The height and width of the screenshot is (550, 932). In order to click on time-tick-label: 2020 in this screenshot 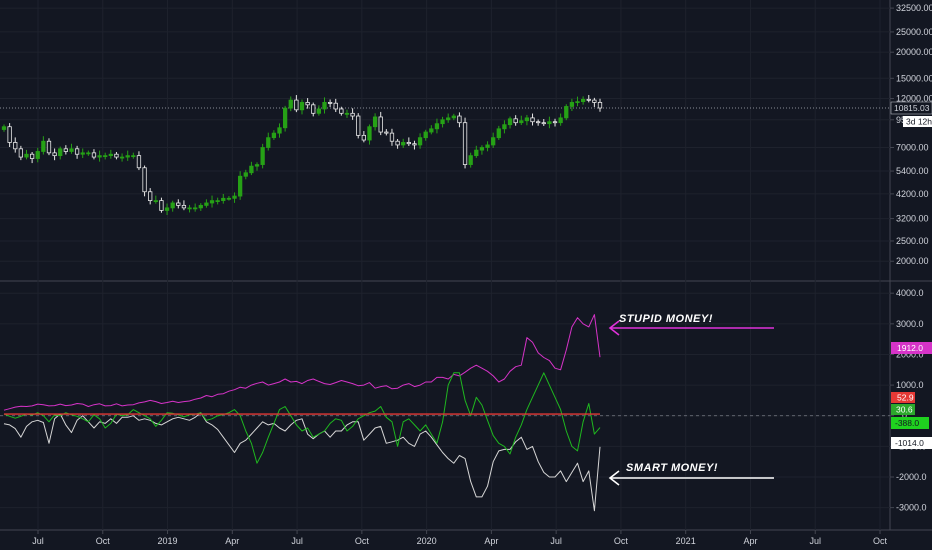, I will do `click(427, 541)`.